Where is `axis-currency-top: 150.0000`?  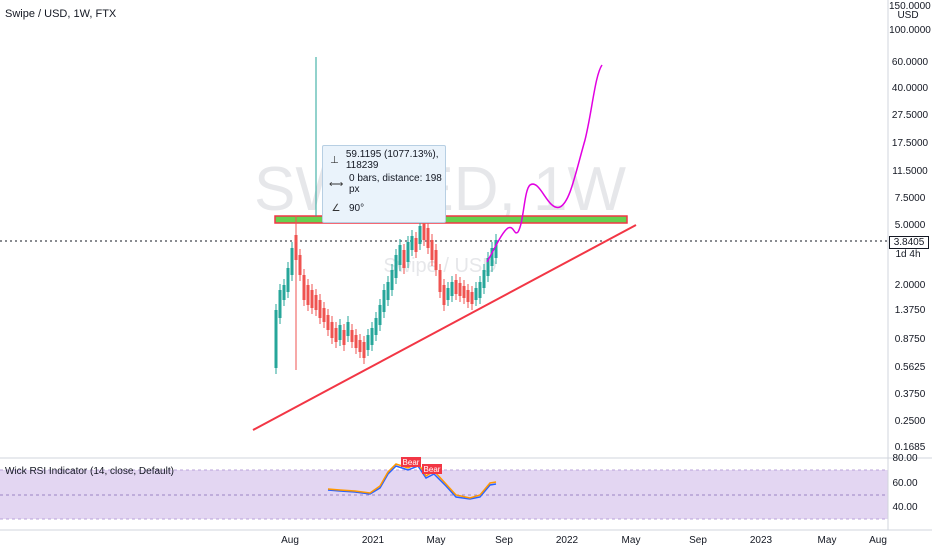 axis-currency-top: 150.0000 is located at coordinates (910, 6).